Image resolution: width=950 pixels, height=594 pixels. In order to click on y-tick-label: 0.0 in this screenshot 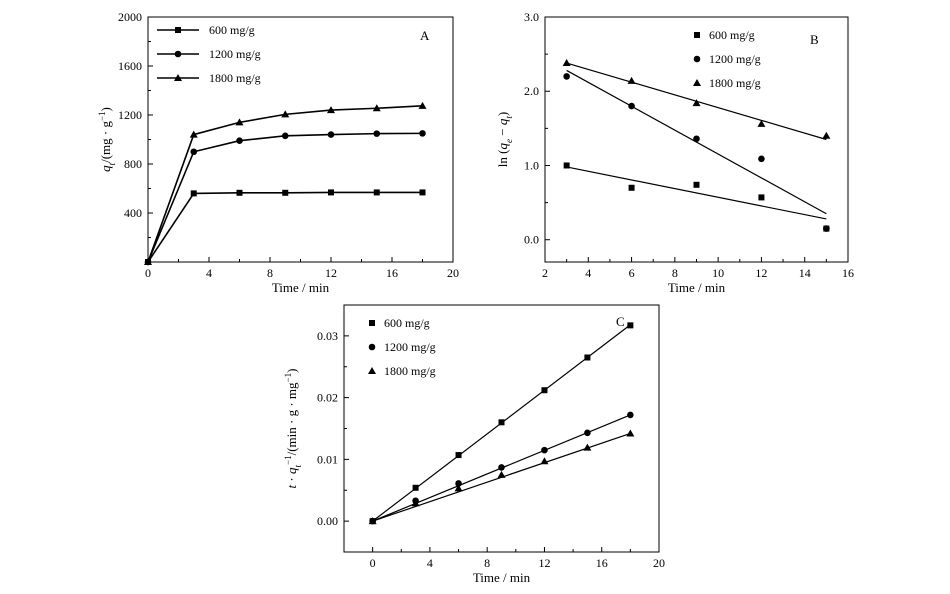, I will do `click(531, 240)`.